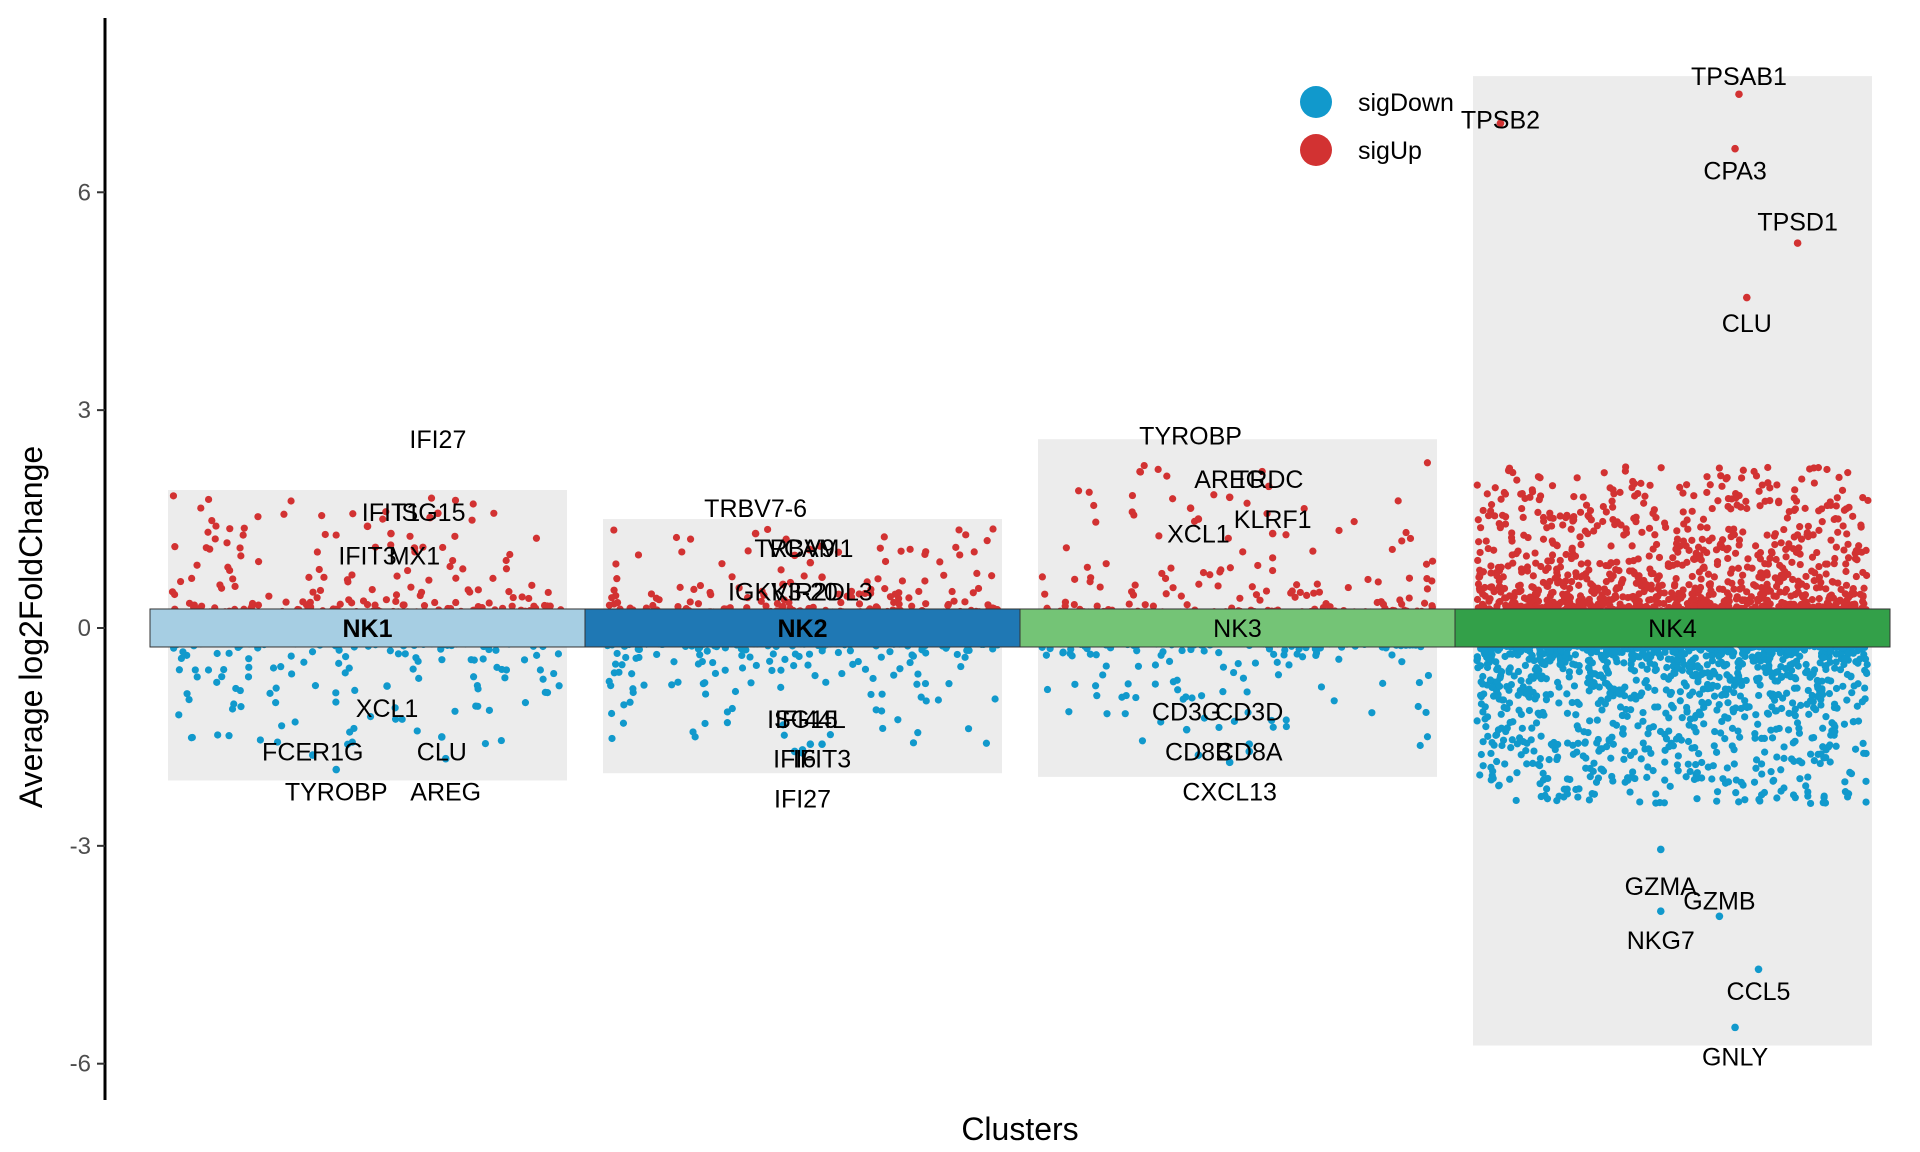 Image resolution: width=1920 pixels, height=1152 pixels. What do you see at coordinates (88, 559) in the screenshot?
I see `y-axis: -6 -3 0 3 6` at bounding box center [88, 559].